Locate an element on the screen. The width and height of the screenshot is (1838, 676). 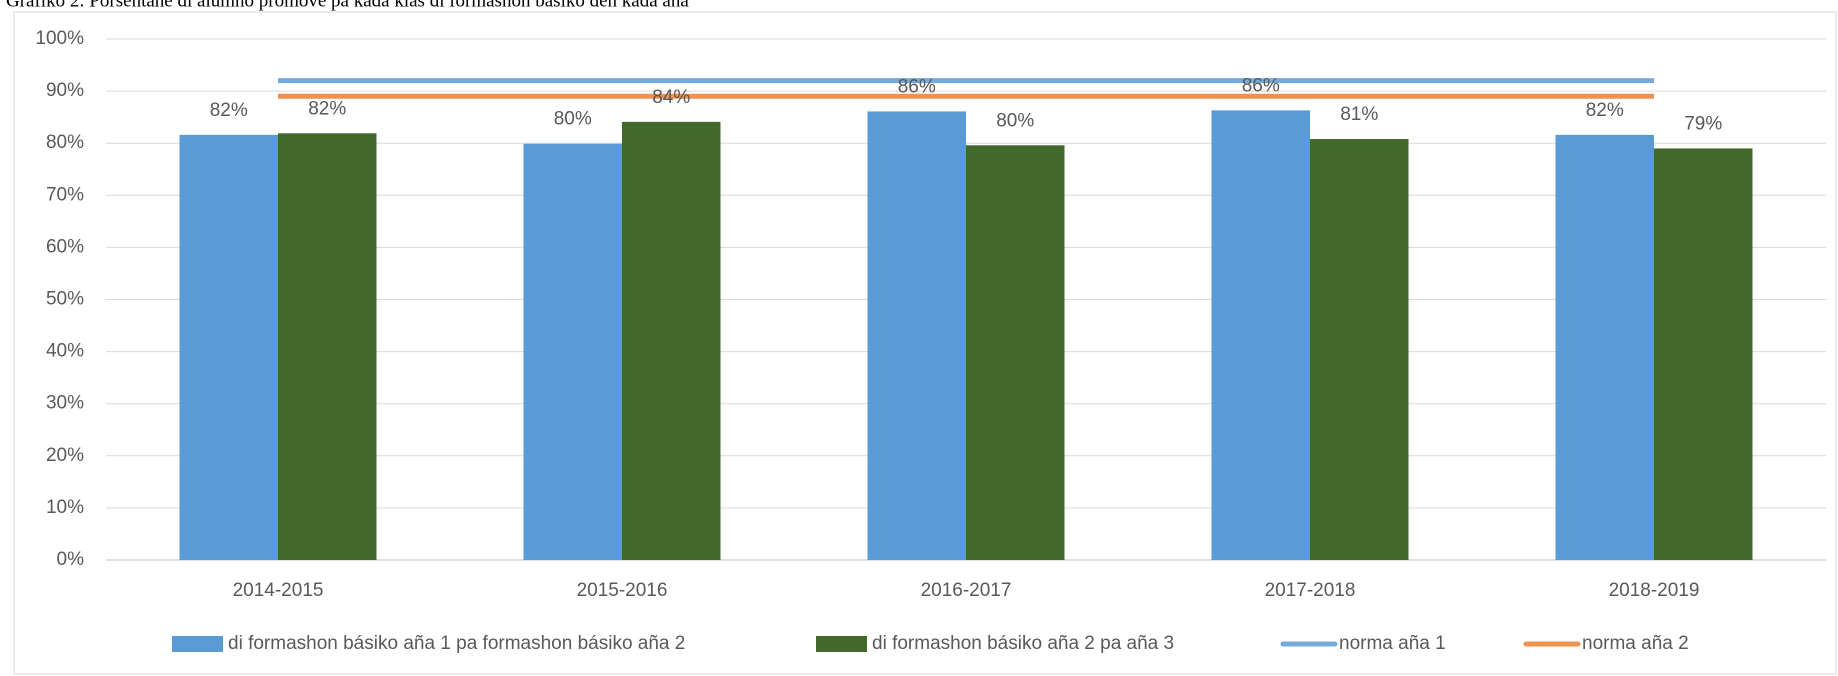
x-tick-label: 2014-2015 is located at coordinates (278, 590).